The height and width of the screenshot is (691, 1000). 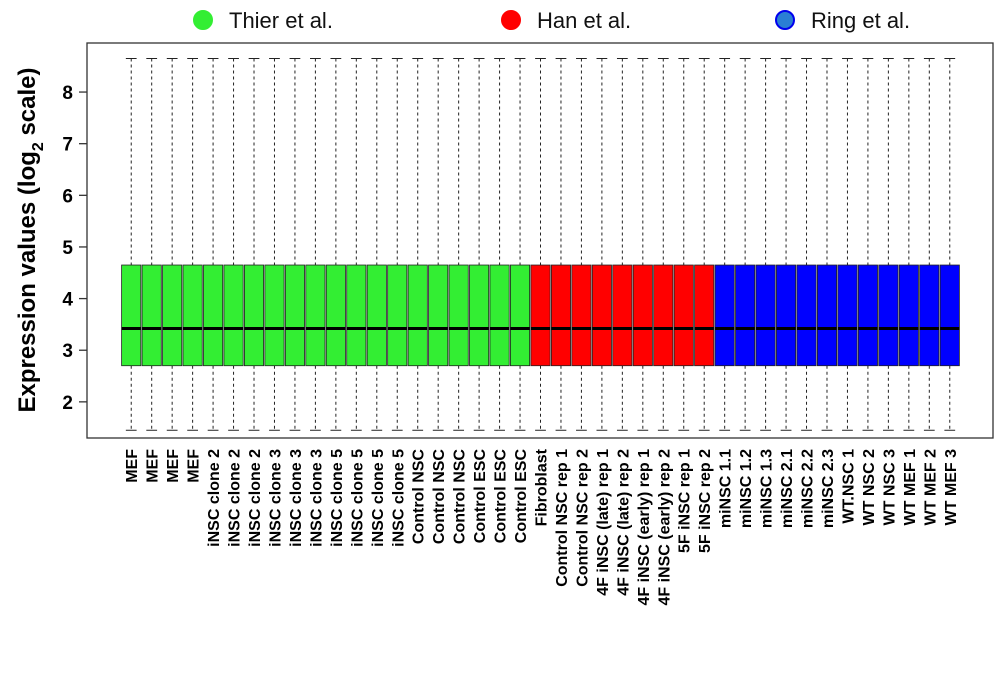 I want to click on x-tick-label: Control NSC rep 1, so click(x=562, y=518).